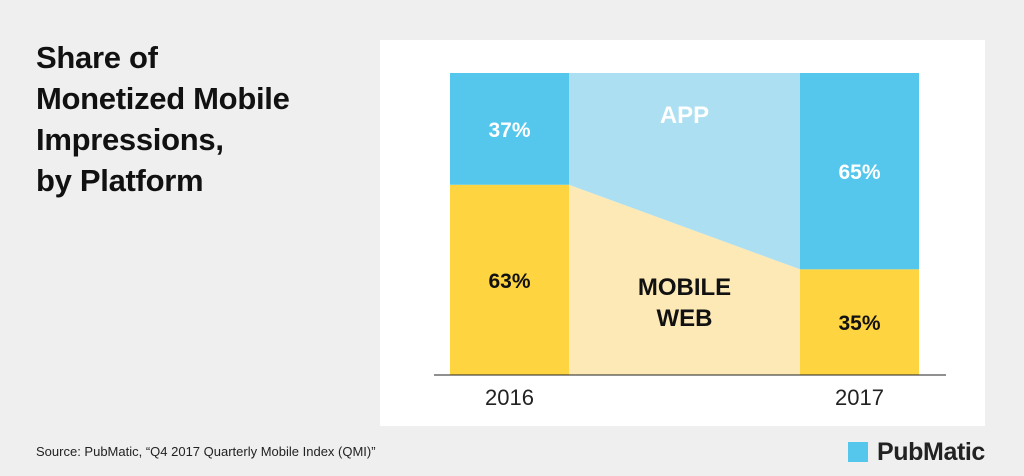  I want to click on app-segment-2017, so click(859, 171).